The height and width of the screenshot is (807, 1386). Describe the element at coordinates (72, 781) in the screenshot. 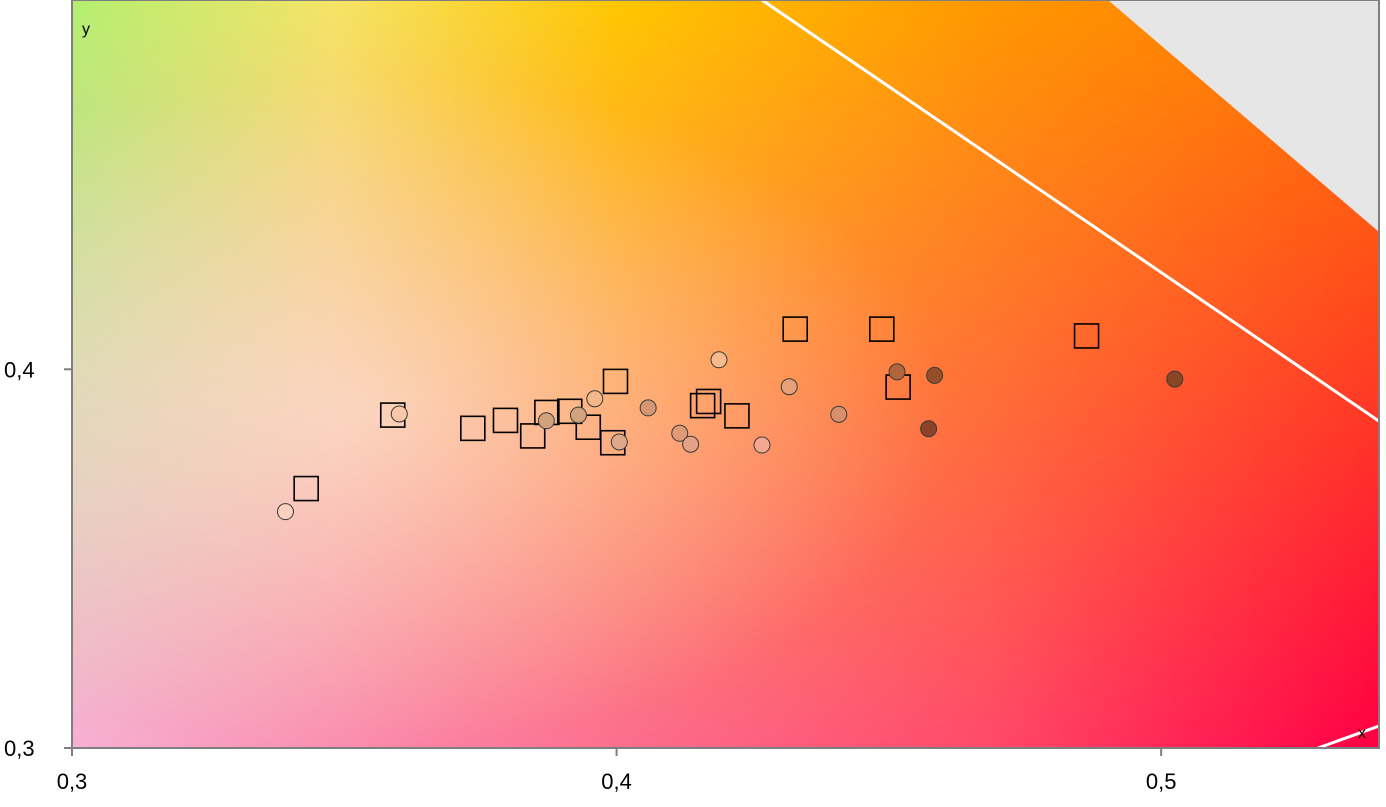

I see `x-tick-label-1: 0,3` at that location.